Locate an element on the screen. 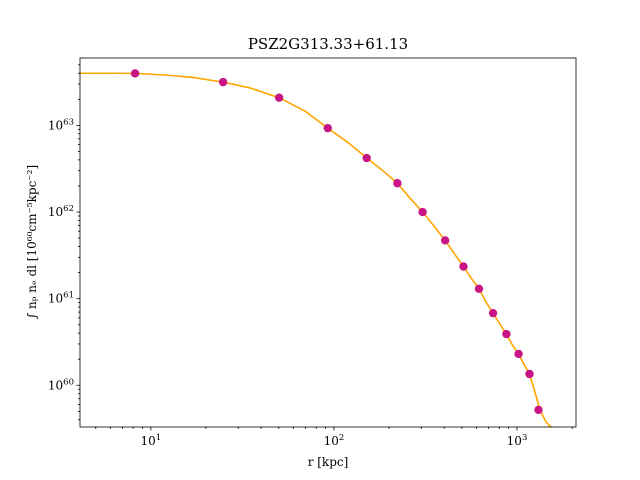 The height and width of the screenshot is (480, 640). y-tick-label: 1060 is located at coordinates (61, 384).